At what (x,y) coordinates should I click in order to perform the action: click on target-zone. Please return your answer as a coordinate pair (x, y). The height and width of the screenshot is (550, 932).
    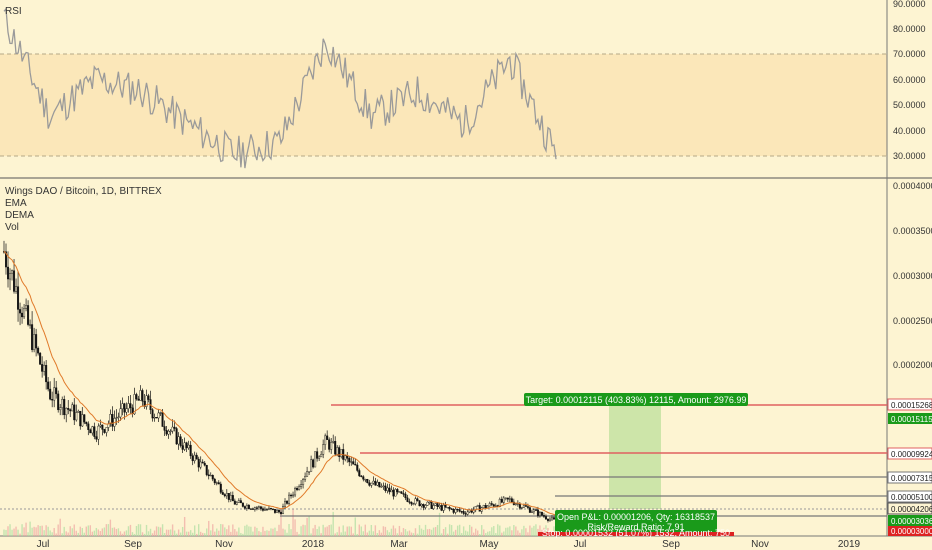
    Looking at the image, I should click on (635, 457).